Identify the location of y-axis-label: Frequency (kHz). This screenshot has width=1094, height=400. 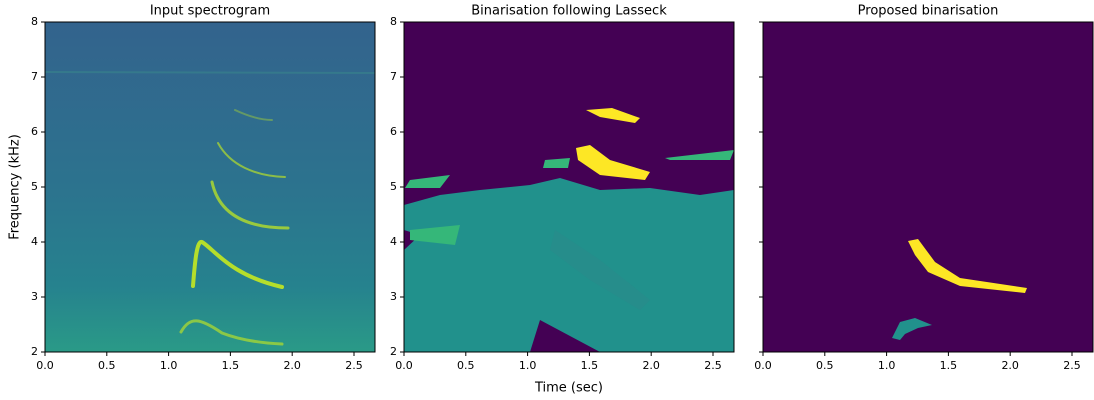
(15, 187).